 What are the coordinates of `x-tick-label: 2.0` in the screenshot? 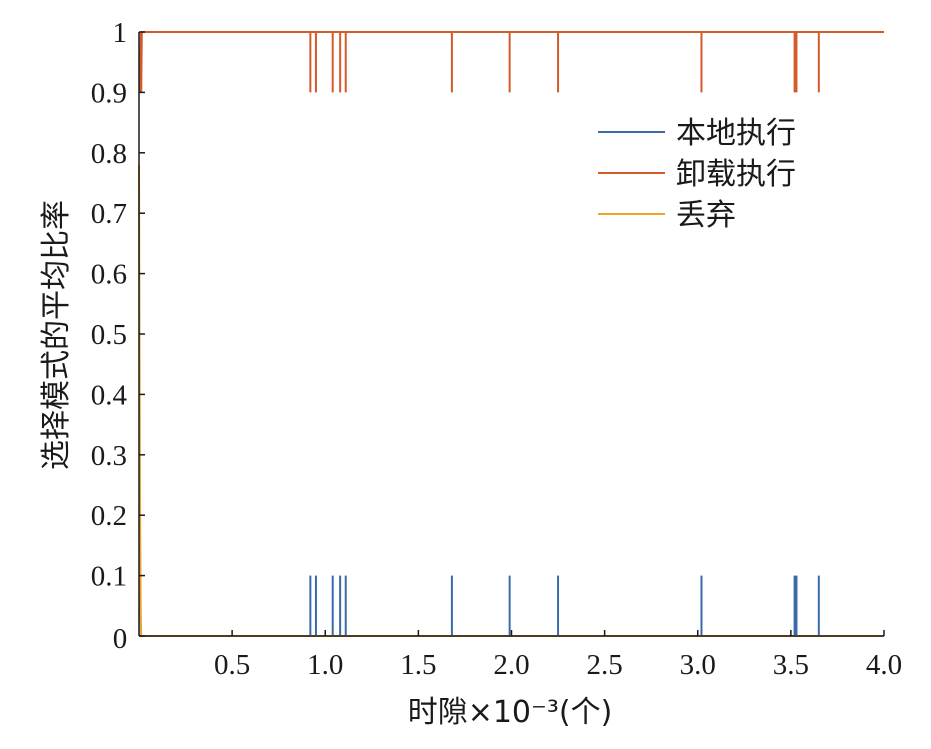 It's located at (511, 665).